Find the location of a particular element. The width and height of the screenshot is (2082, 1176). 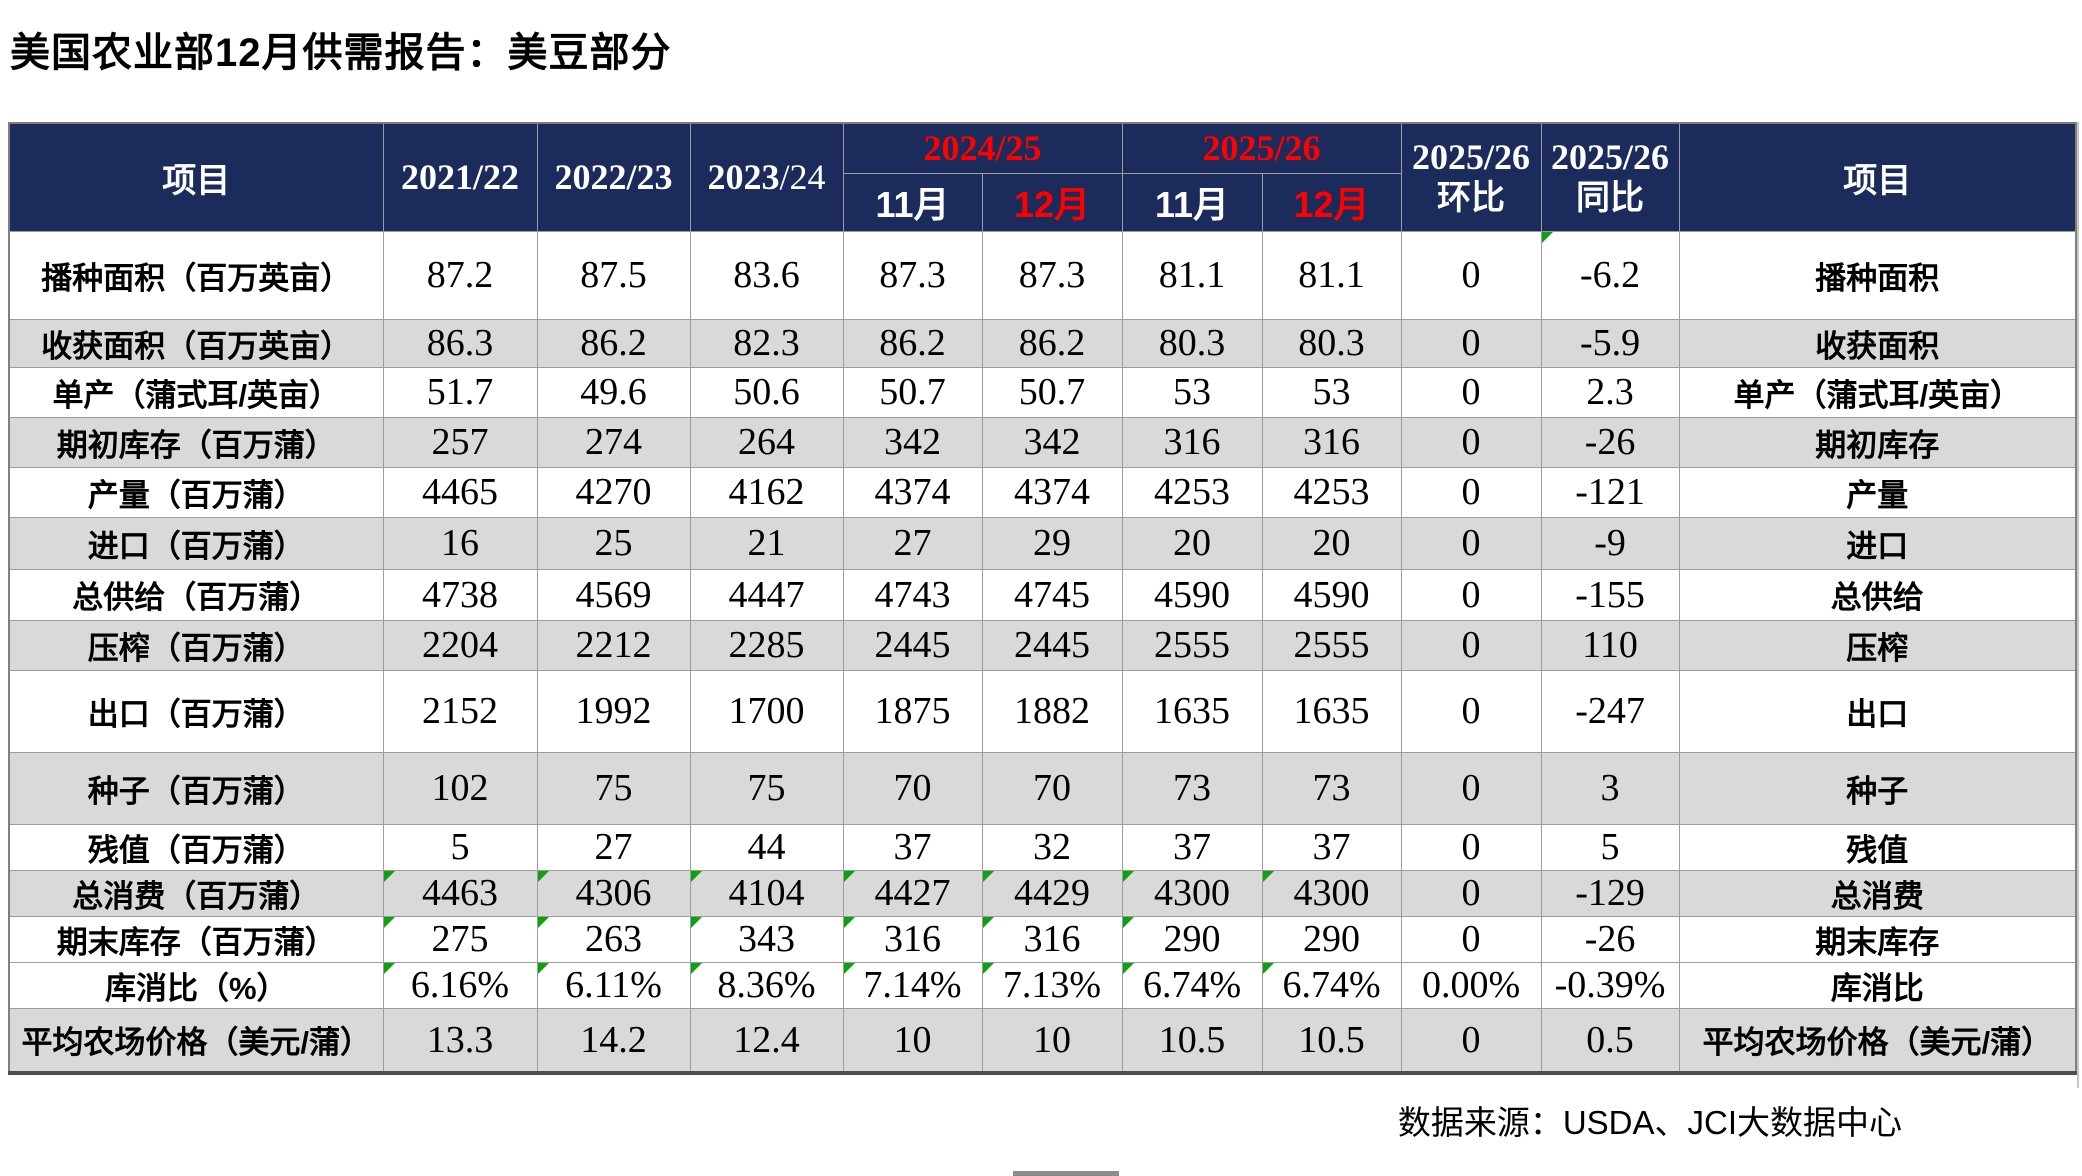

value-cell: 5 is located at coordinates (460, 847).